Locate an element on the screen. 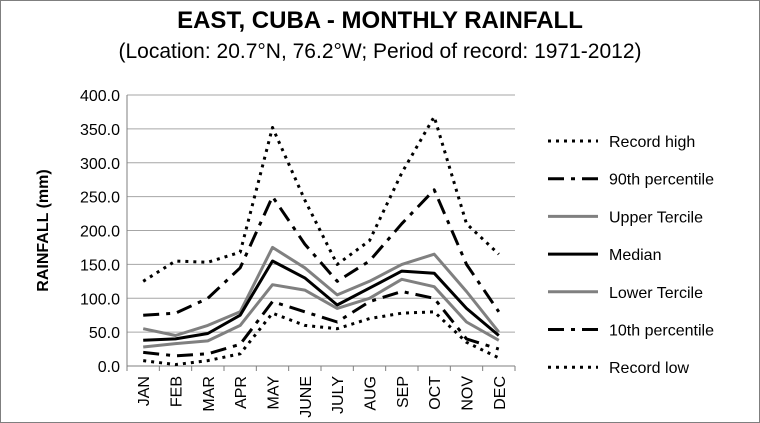 The width and height of the screenshot is (760, 423). x-tick-label: JUNE is located at coordinates (306, 397).